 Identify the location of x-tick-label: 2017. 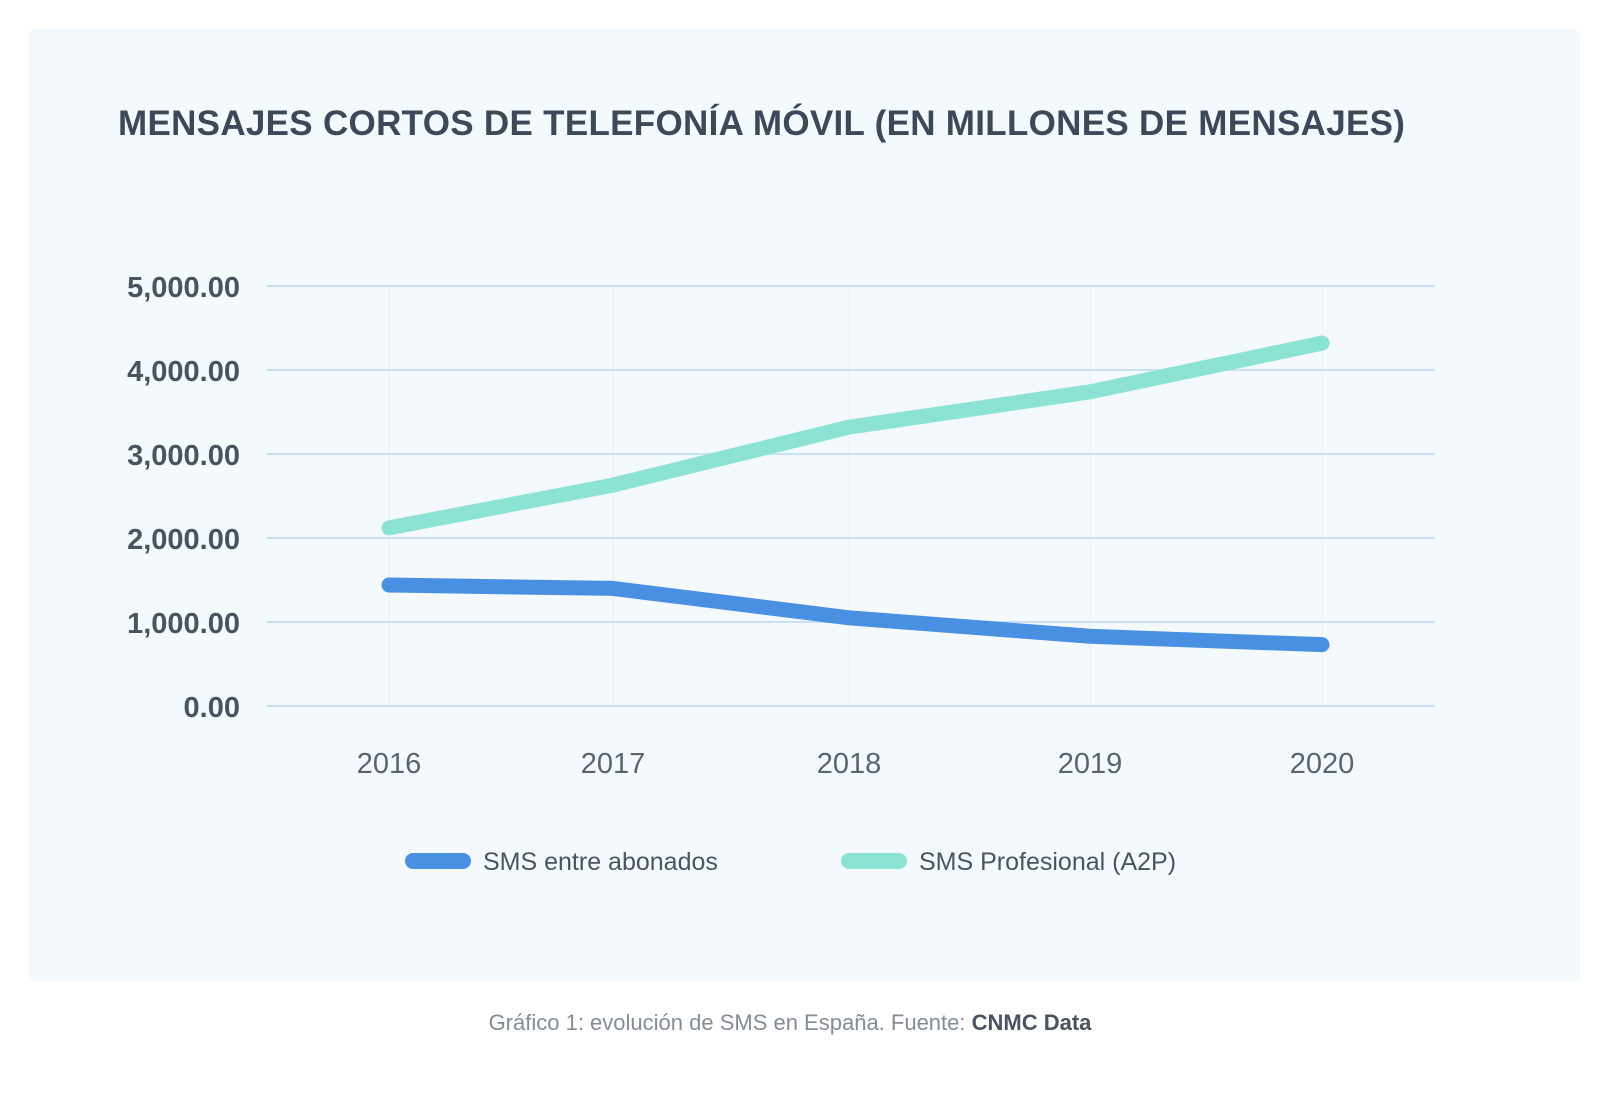
(613, 764).